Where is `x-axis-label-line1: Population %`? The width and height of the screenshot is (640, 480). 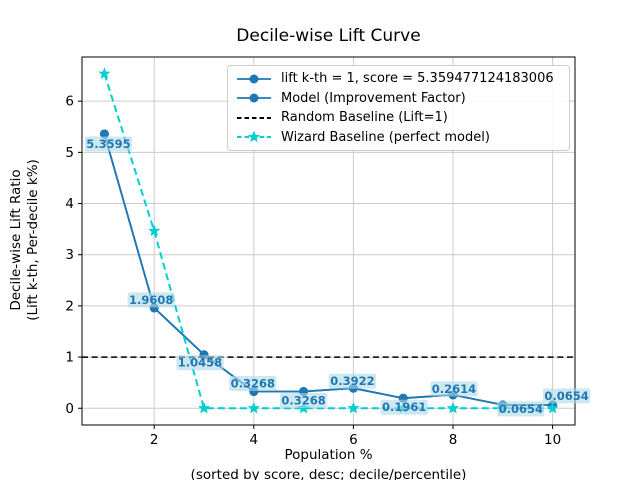
x-axis-label-line1: Population % is located at coordinates (328, 455).